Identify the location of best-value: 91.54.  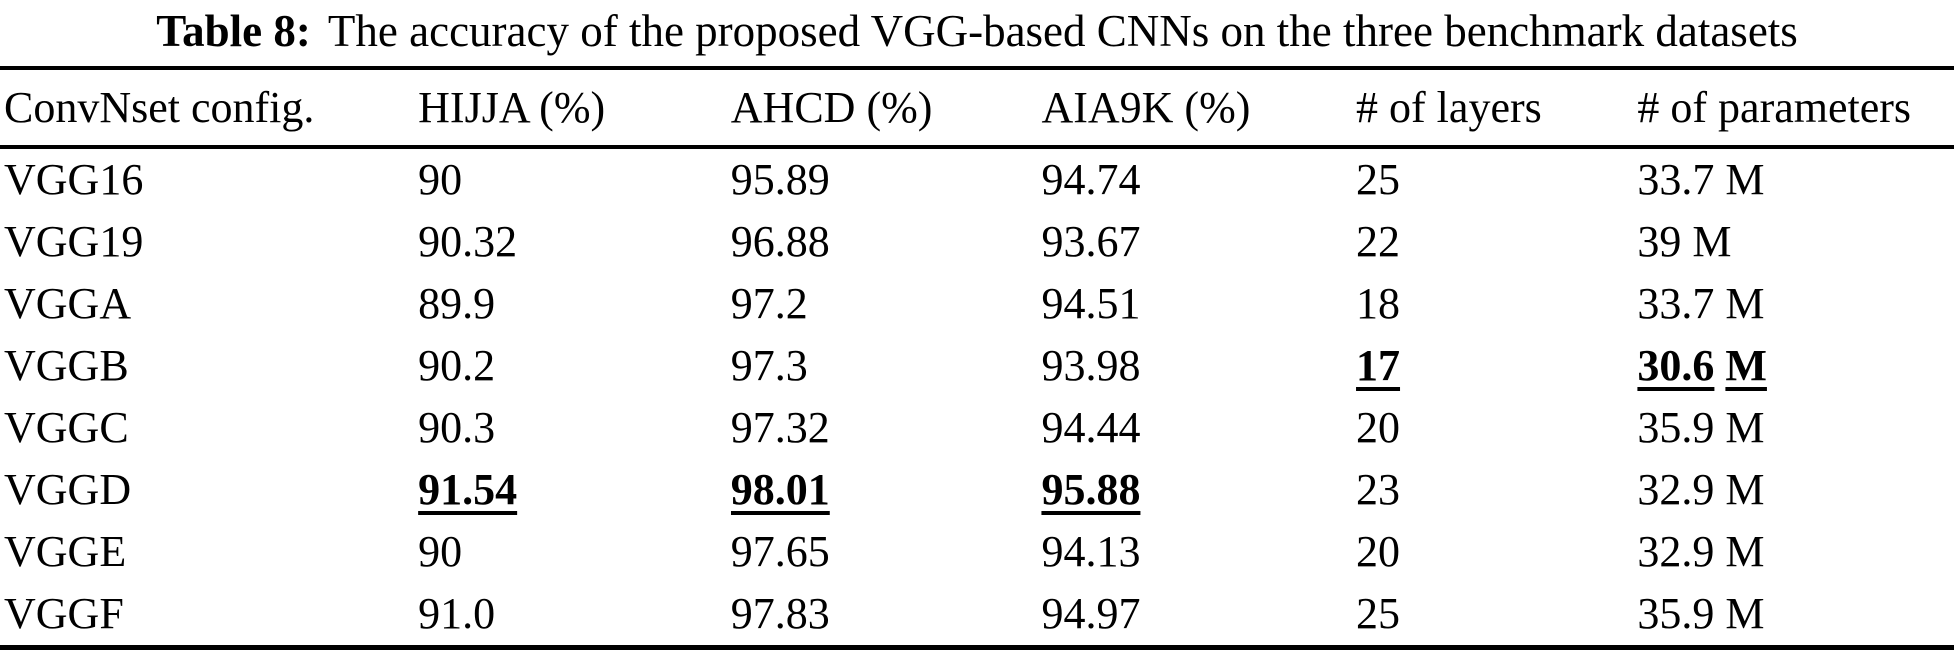
(468, 489).